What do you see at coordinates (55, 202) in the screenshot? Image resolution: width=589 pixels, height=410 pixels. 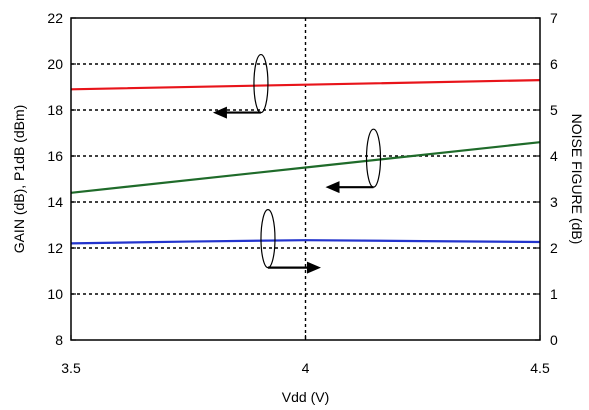 I see `y-left-tick-label: 14` at bounding box center [55, 202].